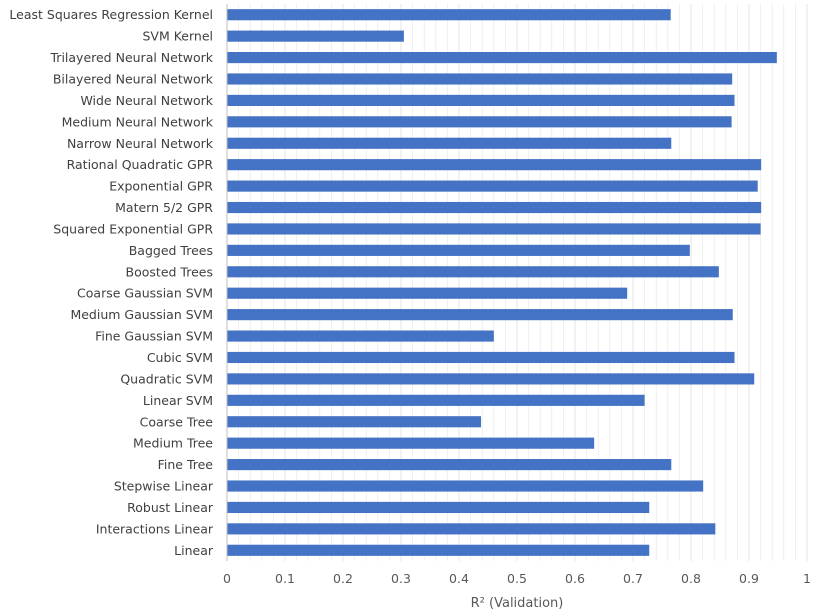 The height and width of the screenshot is (612, 839). Describe the element at coordinates (132, 57) in the screenshot. I see `category-label: Trilayered Neural Network` at that location.